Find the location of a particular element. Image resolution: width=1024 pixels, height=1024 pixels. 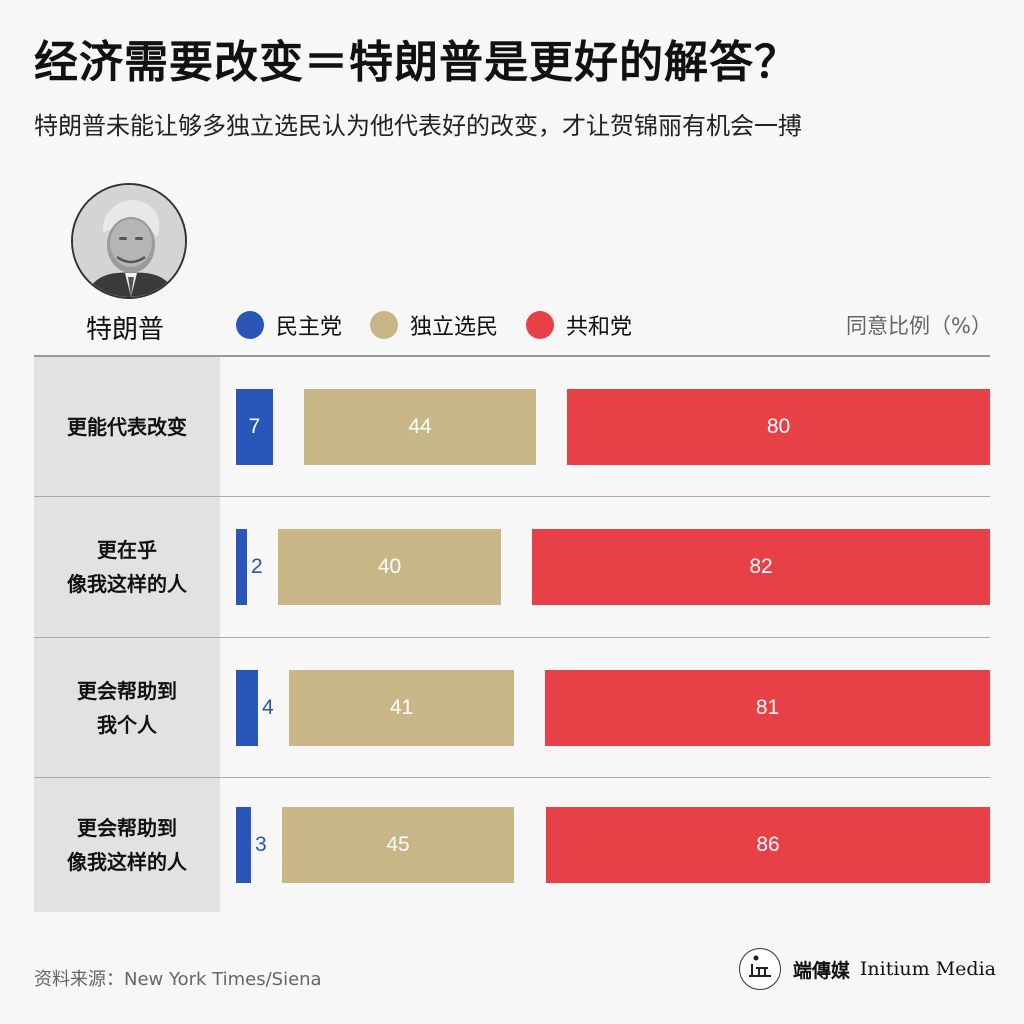

brand-name-cn: 端傳媒 is located at coordinates (821, 970).